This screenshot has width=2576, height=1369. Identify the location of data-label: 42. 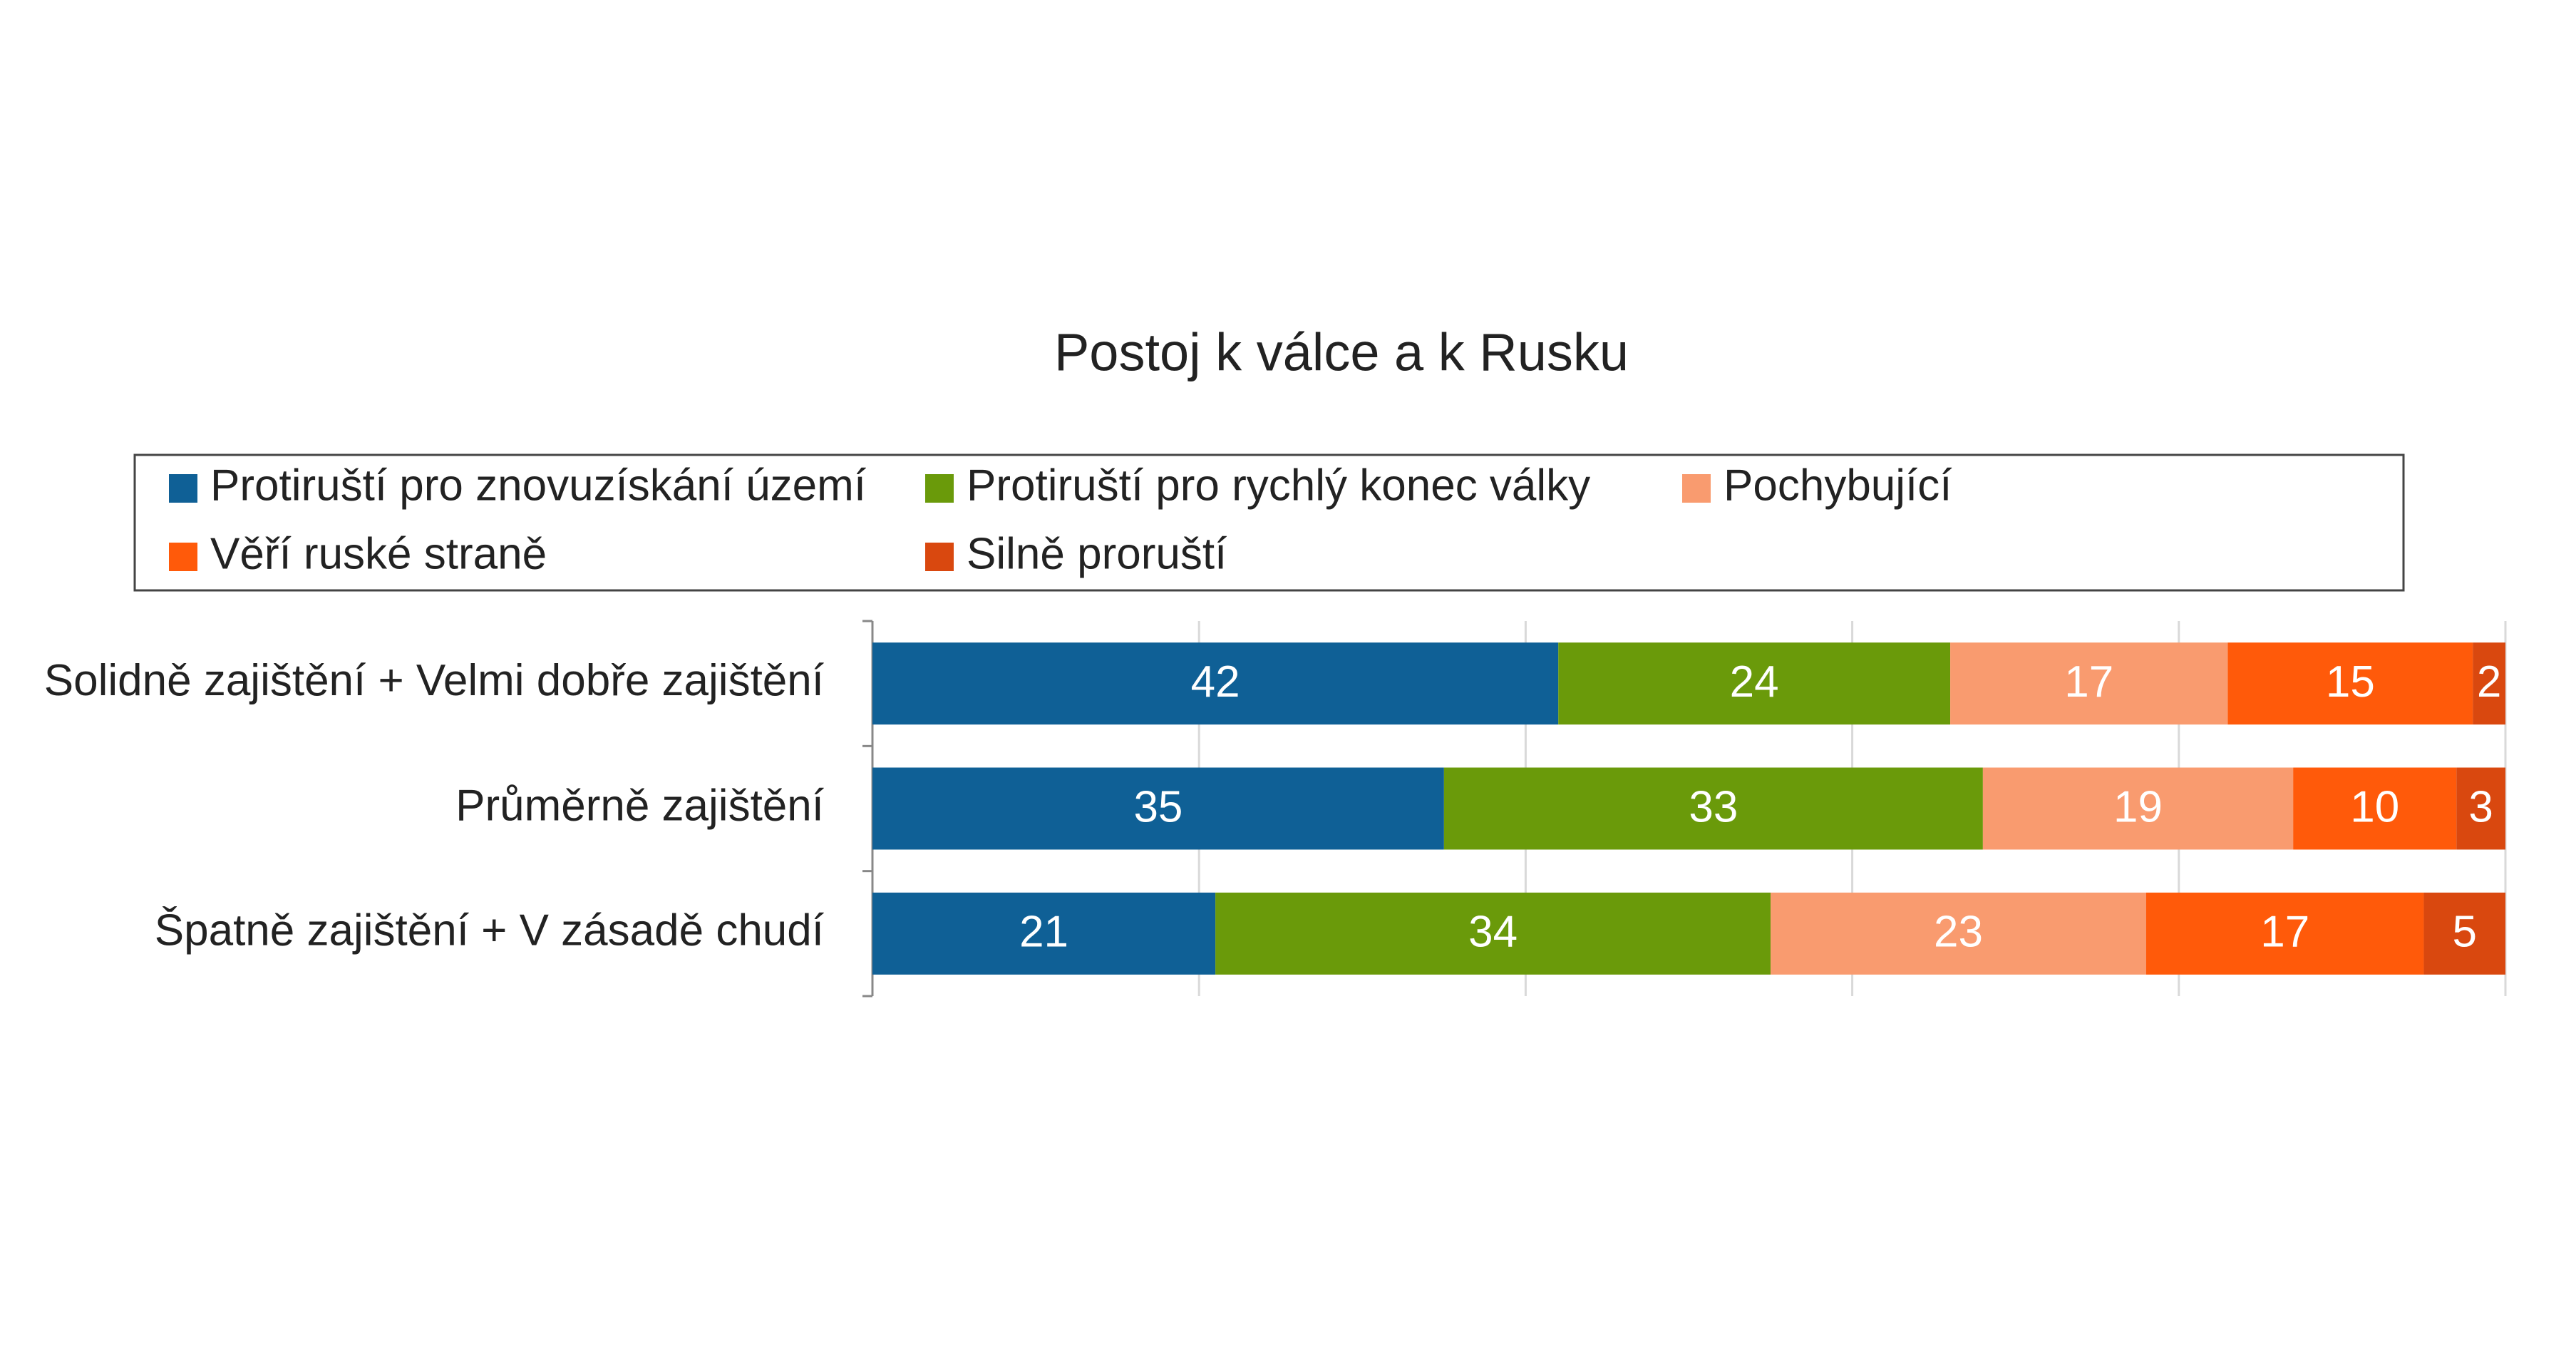
(1215, 682).